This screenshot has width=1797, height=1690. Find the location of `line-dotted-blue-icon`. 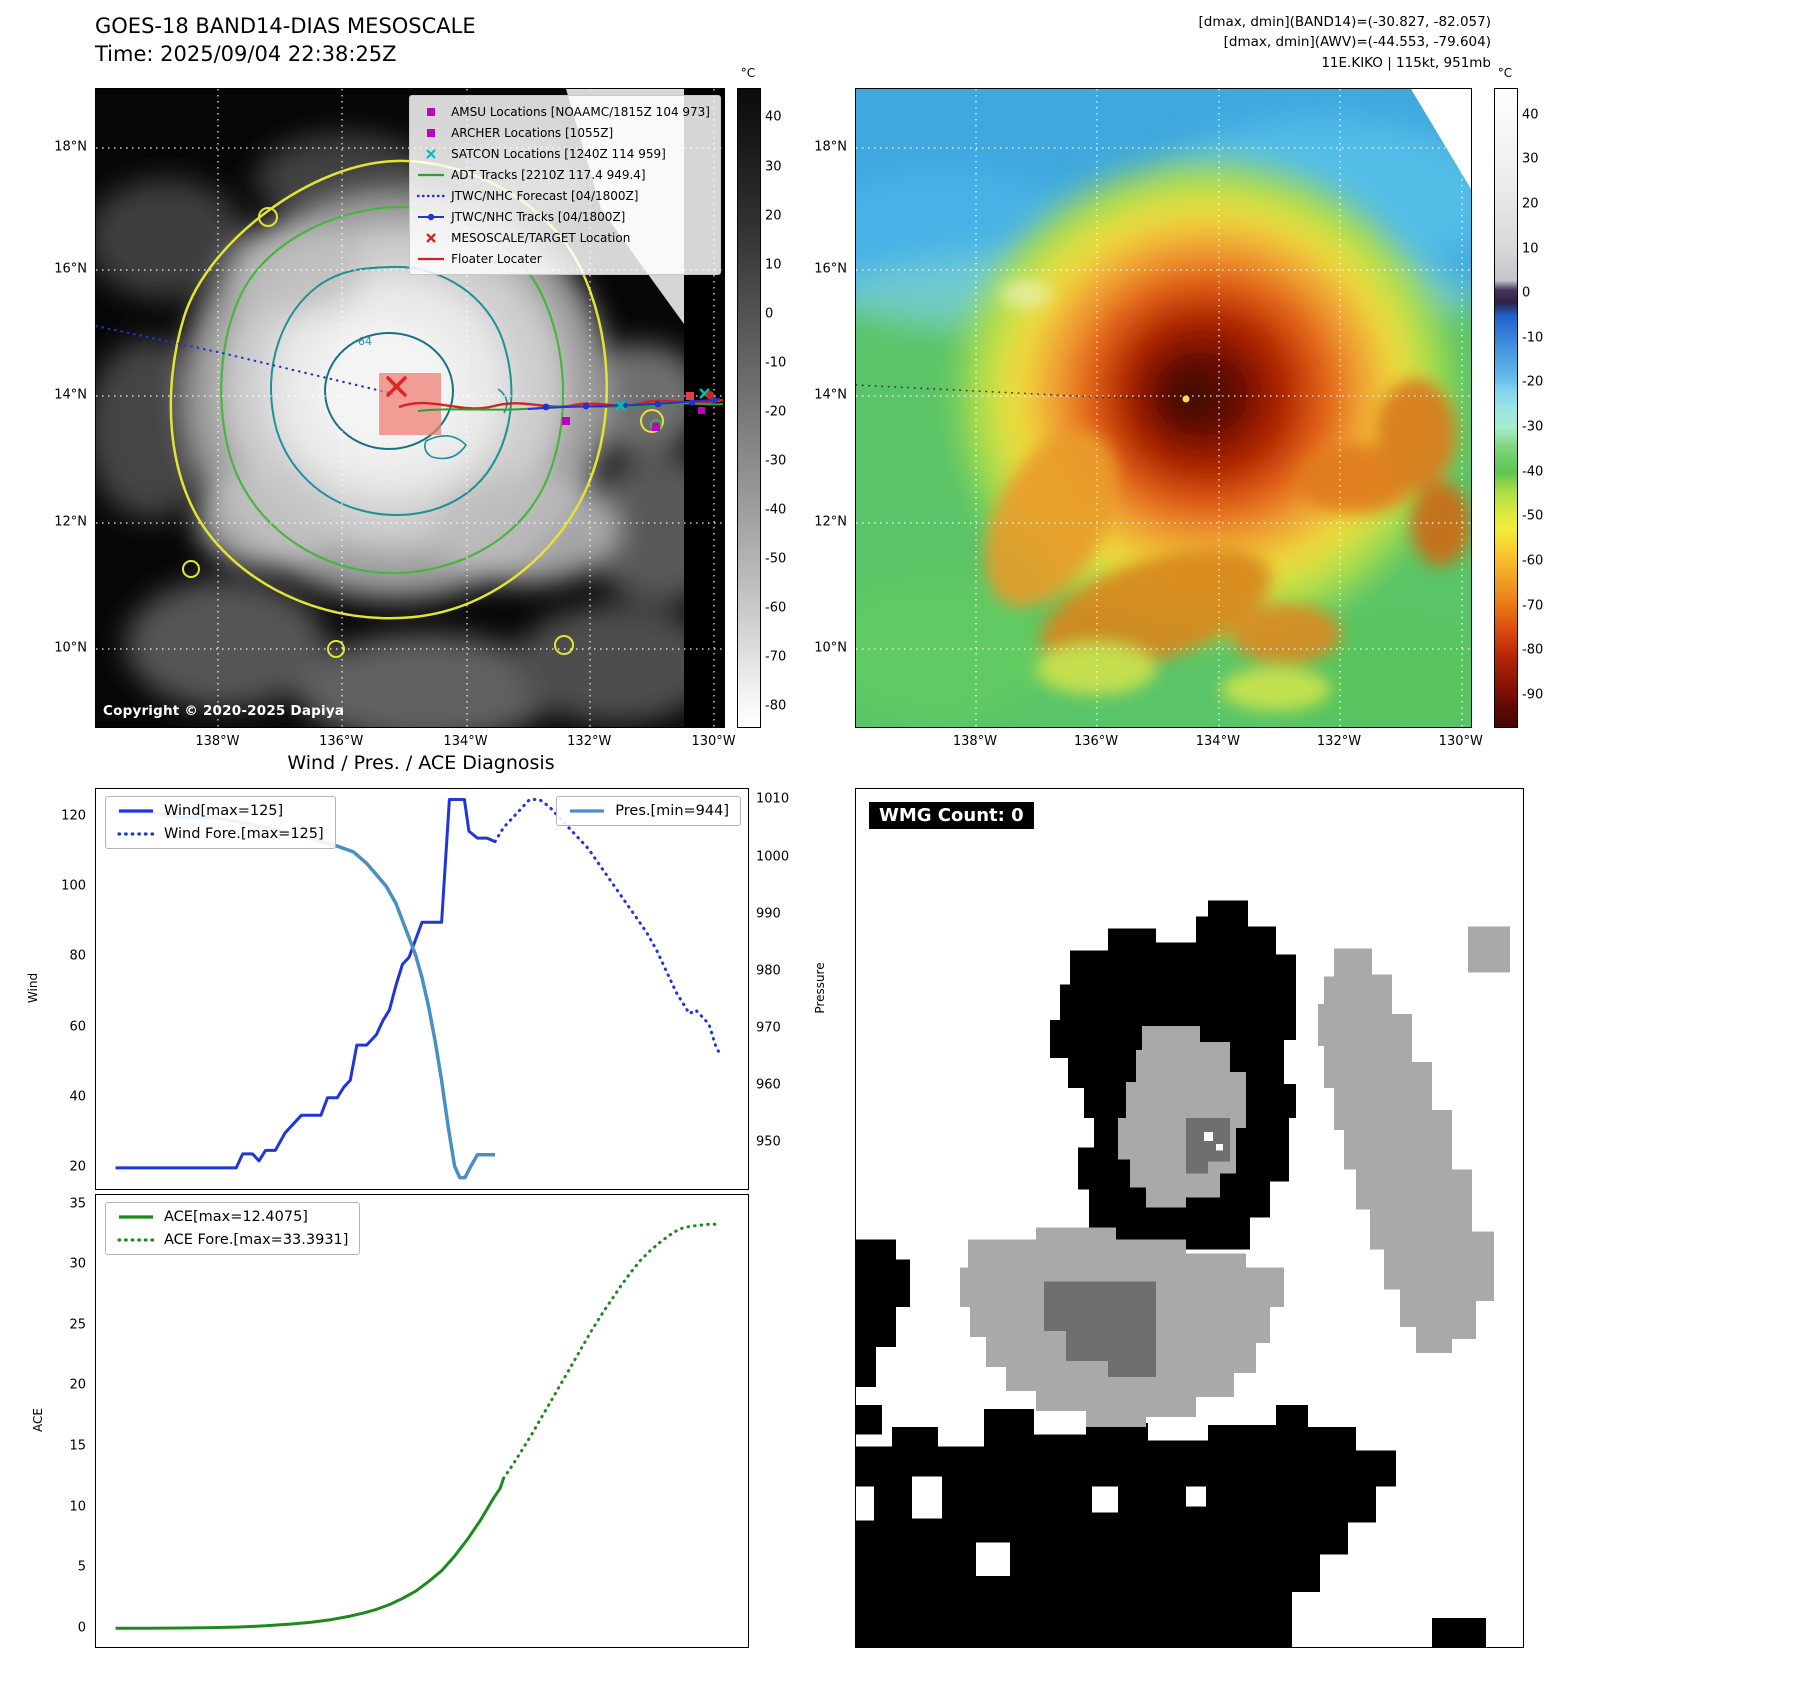

line-dotted-blue-icon is located at coordinates (431, 196).